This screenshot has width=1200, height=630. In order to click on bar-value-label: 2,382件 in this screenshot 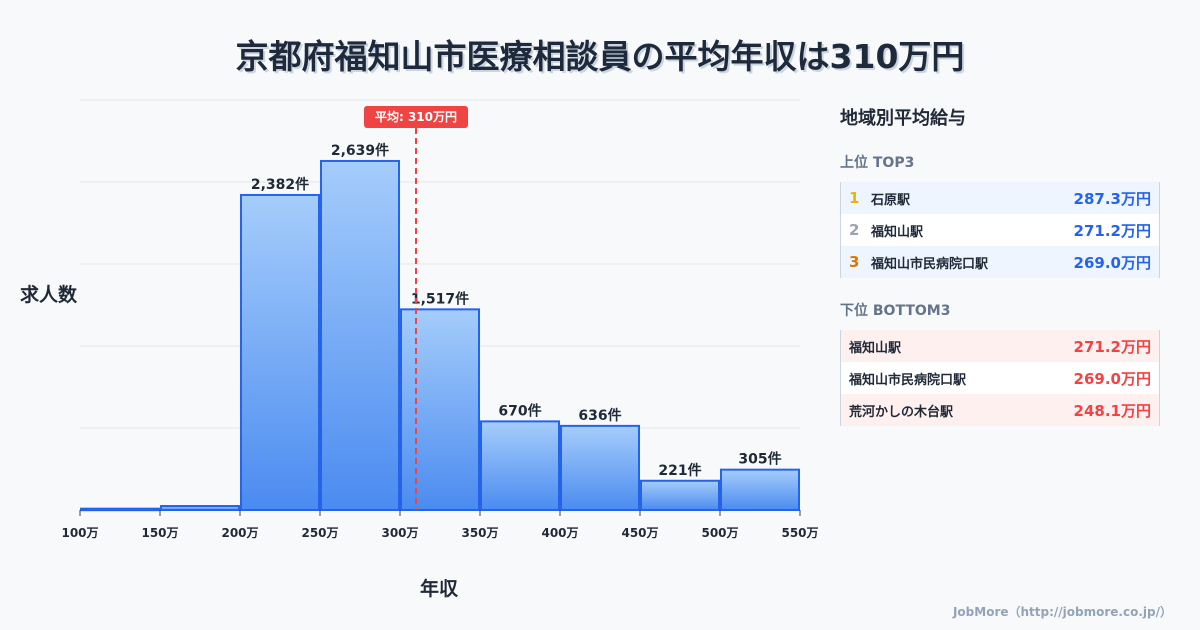, I will do `click(280, 184)`.